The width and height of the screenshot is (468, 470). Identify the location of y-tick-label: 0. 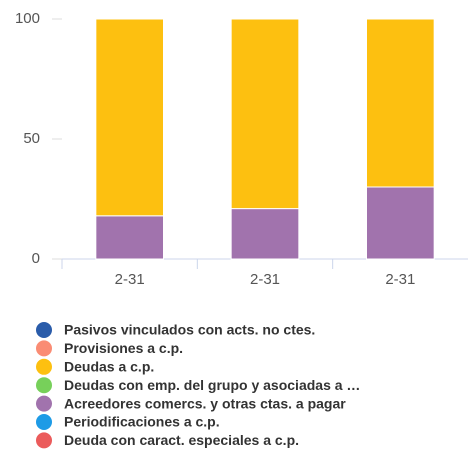
(36, 258).